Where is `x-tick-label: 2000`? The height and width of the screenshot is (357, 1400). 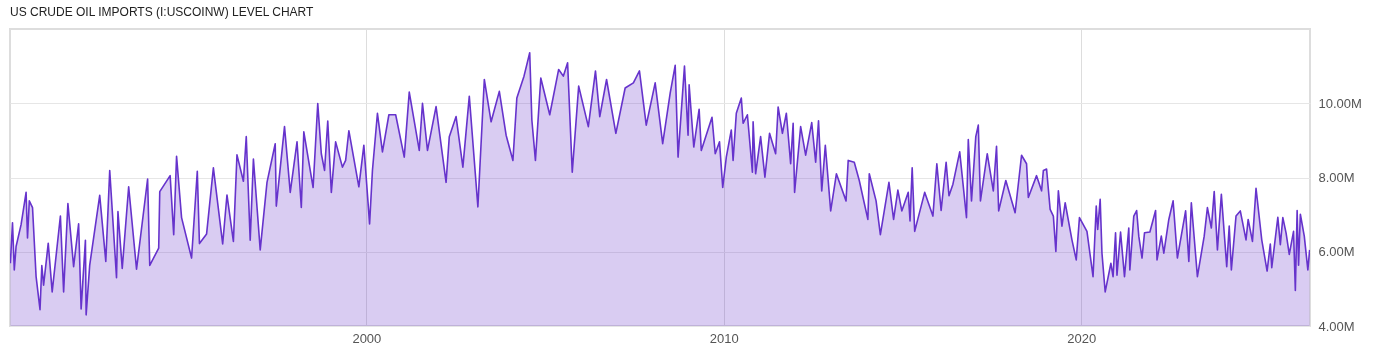
x-tick-label: 2000 is located at coordinates (367, 338).